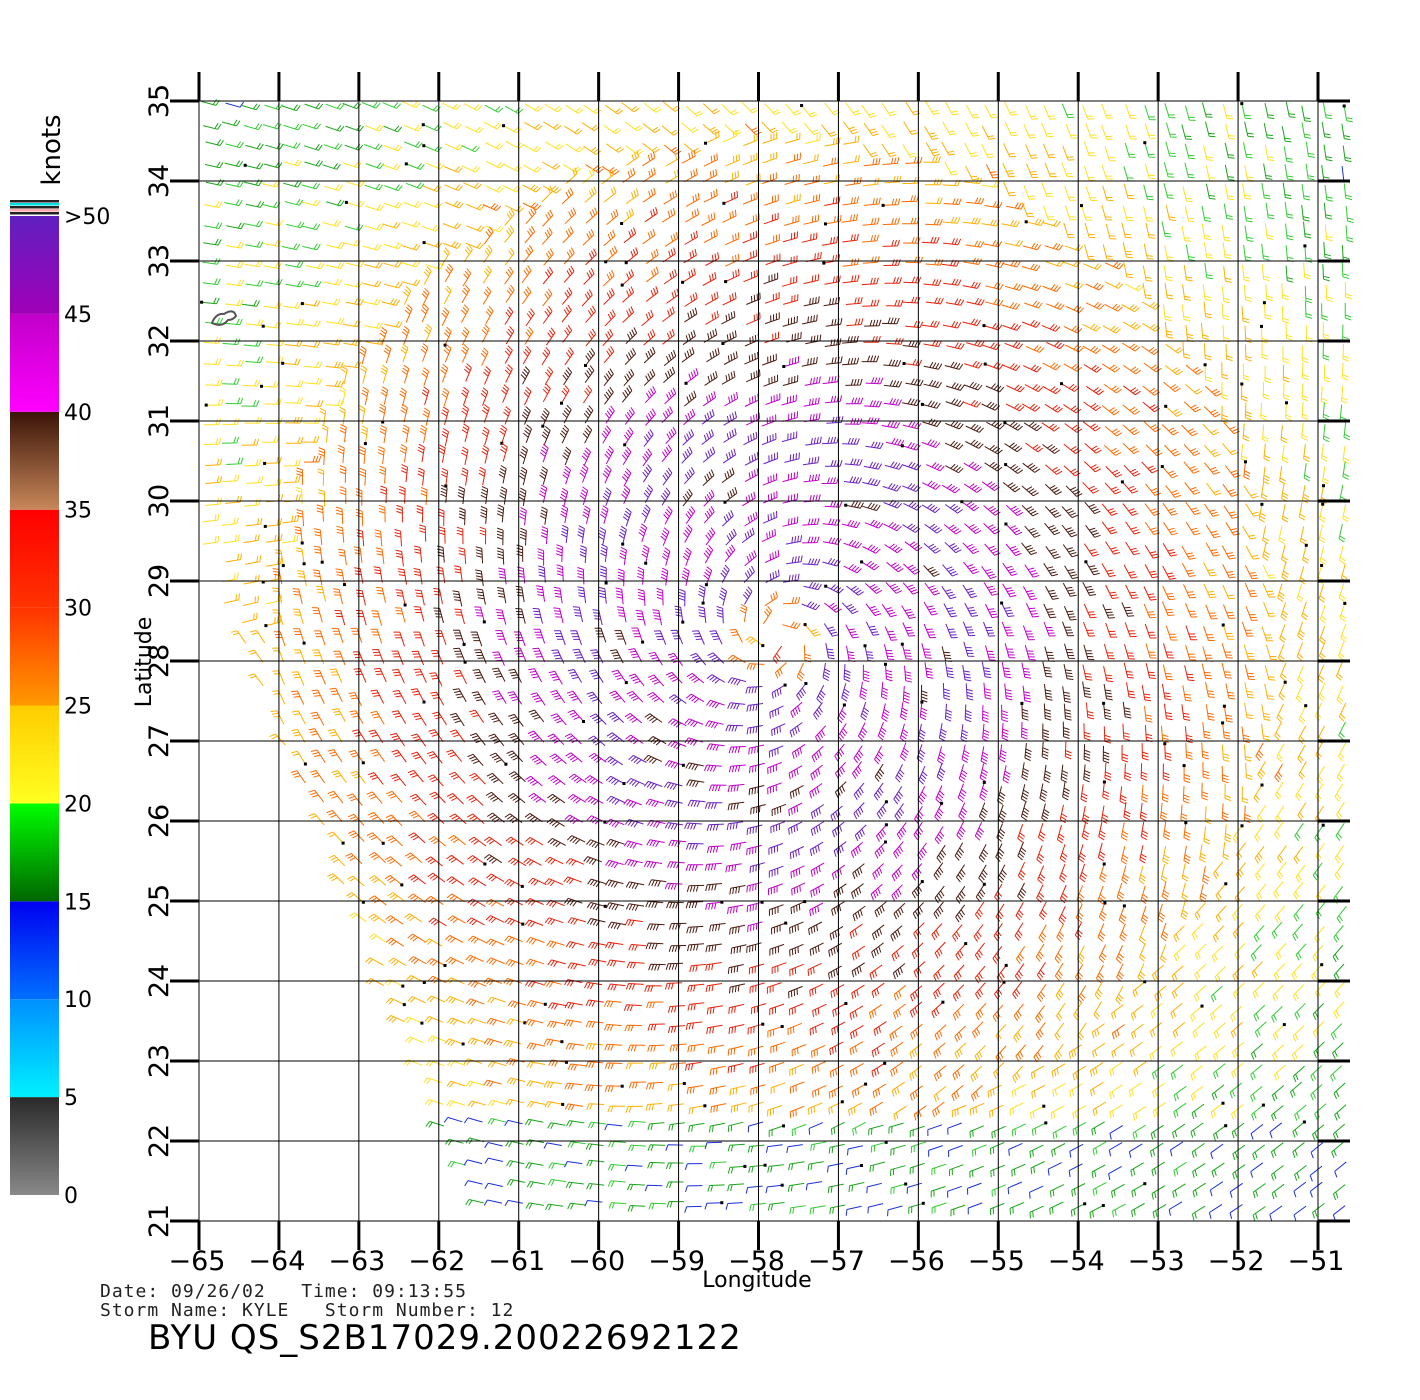 The image size is (1420, 1400). Describe the element at coordinates (71, 1196) in the screenshot. I see `colorbar-tick-label: 0` at that location.